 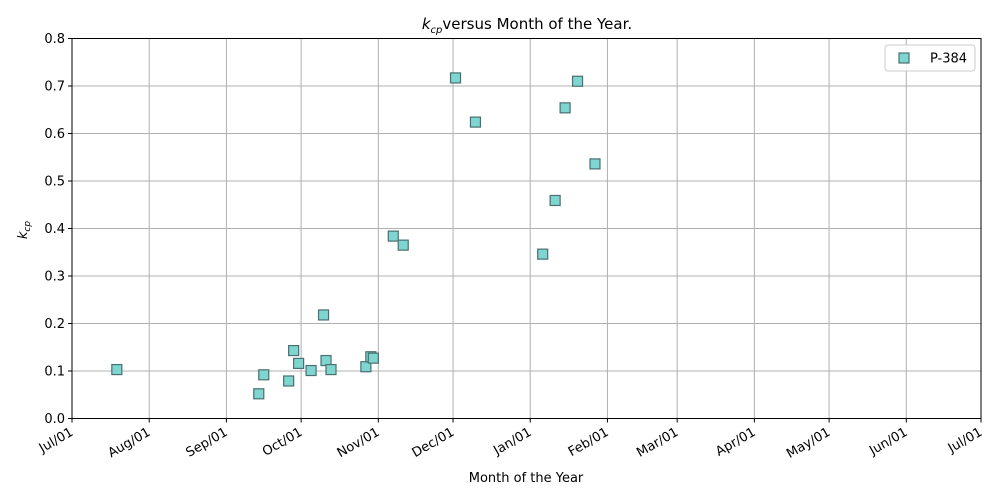 I want to click on y-axis-title: kcp, so click(x=24, y=230).